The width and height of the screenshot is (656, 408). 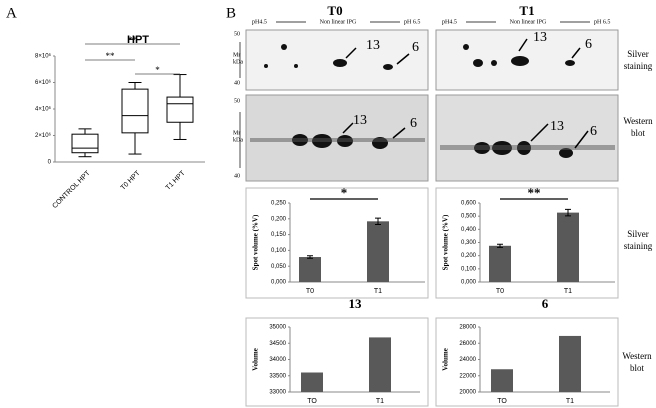 What do you see at coordinates (43, 82) in the screenshot?
I see `y-tick-label: 6×10⁶` at bounding box center [43, 82].